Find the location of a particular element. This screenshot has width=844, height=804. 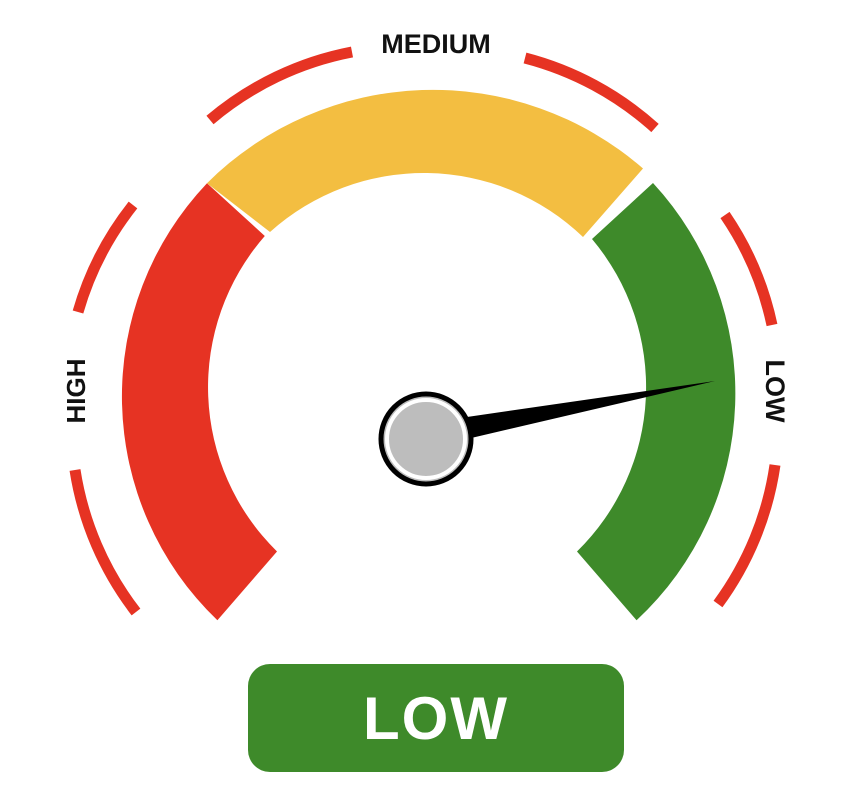

gauge-needle-hub-outline is located at coordinates (426, 439).